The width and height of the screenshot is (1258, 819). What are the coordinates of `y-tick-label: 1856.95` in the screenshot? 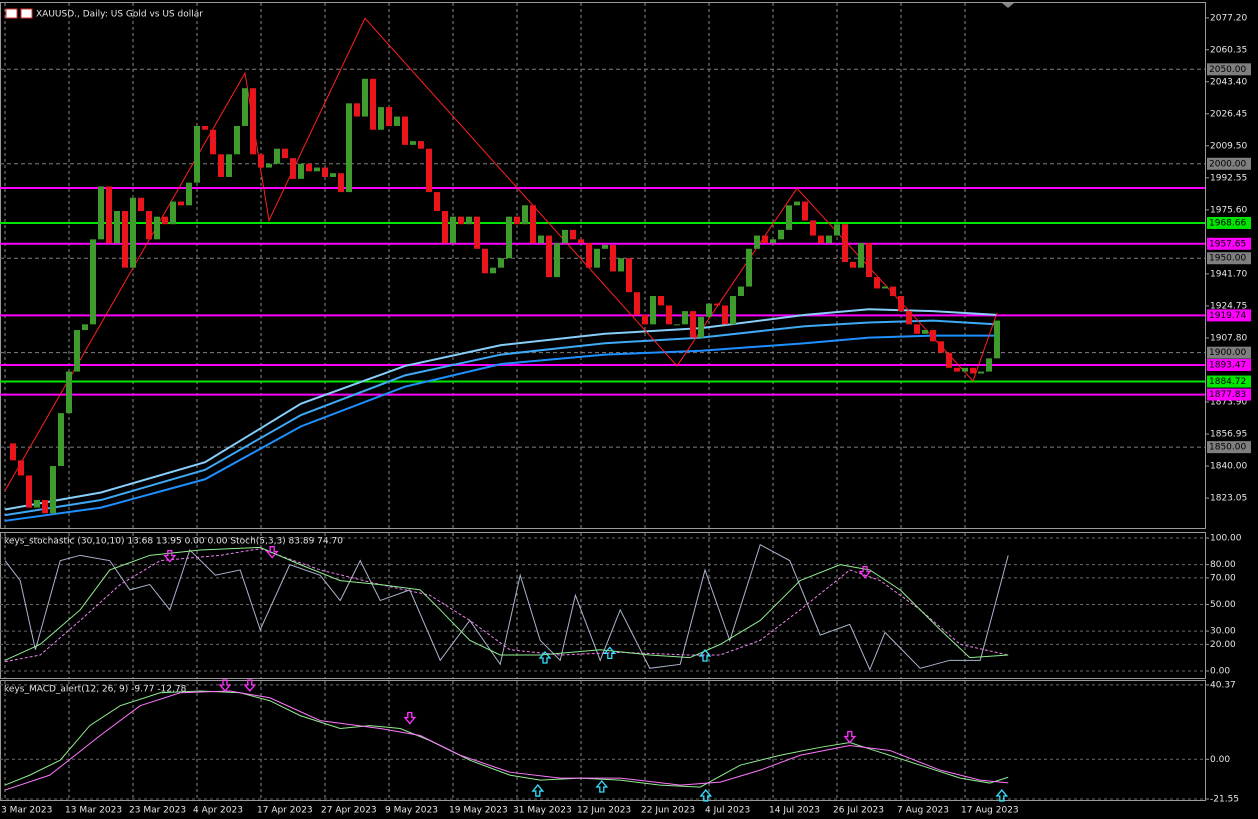 It's located at (1228, 435).